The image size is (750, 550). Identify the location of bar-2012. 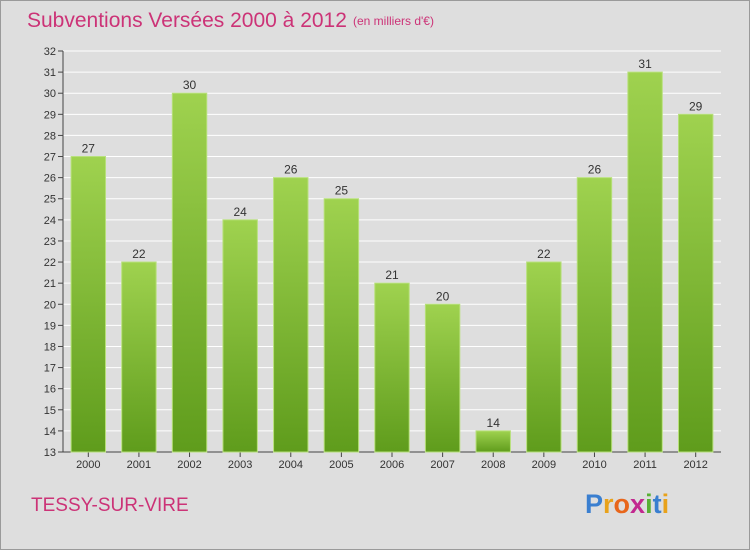
(695, 283).